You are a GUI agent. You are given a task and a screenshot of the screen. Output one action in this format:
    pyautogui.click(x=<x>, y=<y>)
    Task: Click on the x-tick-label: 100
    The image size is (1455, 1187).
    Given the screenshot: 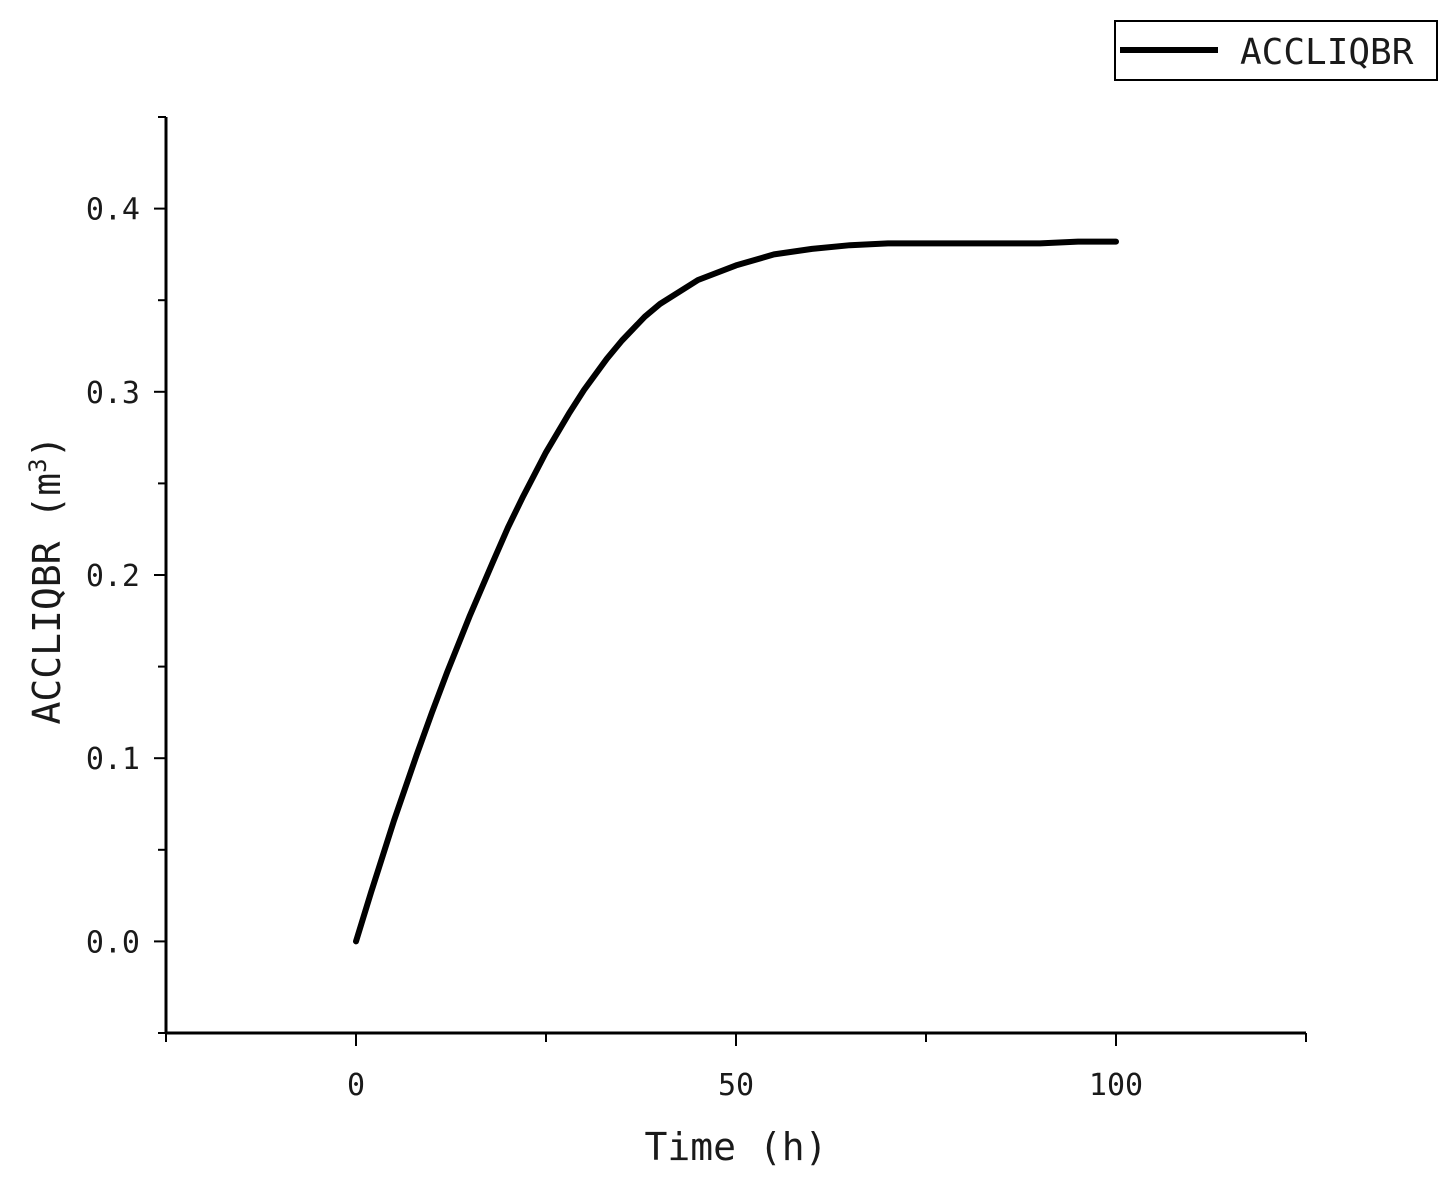 What is the action you would take?
    pyautogui.click(x=1116, y=1085)
    